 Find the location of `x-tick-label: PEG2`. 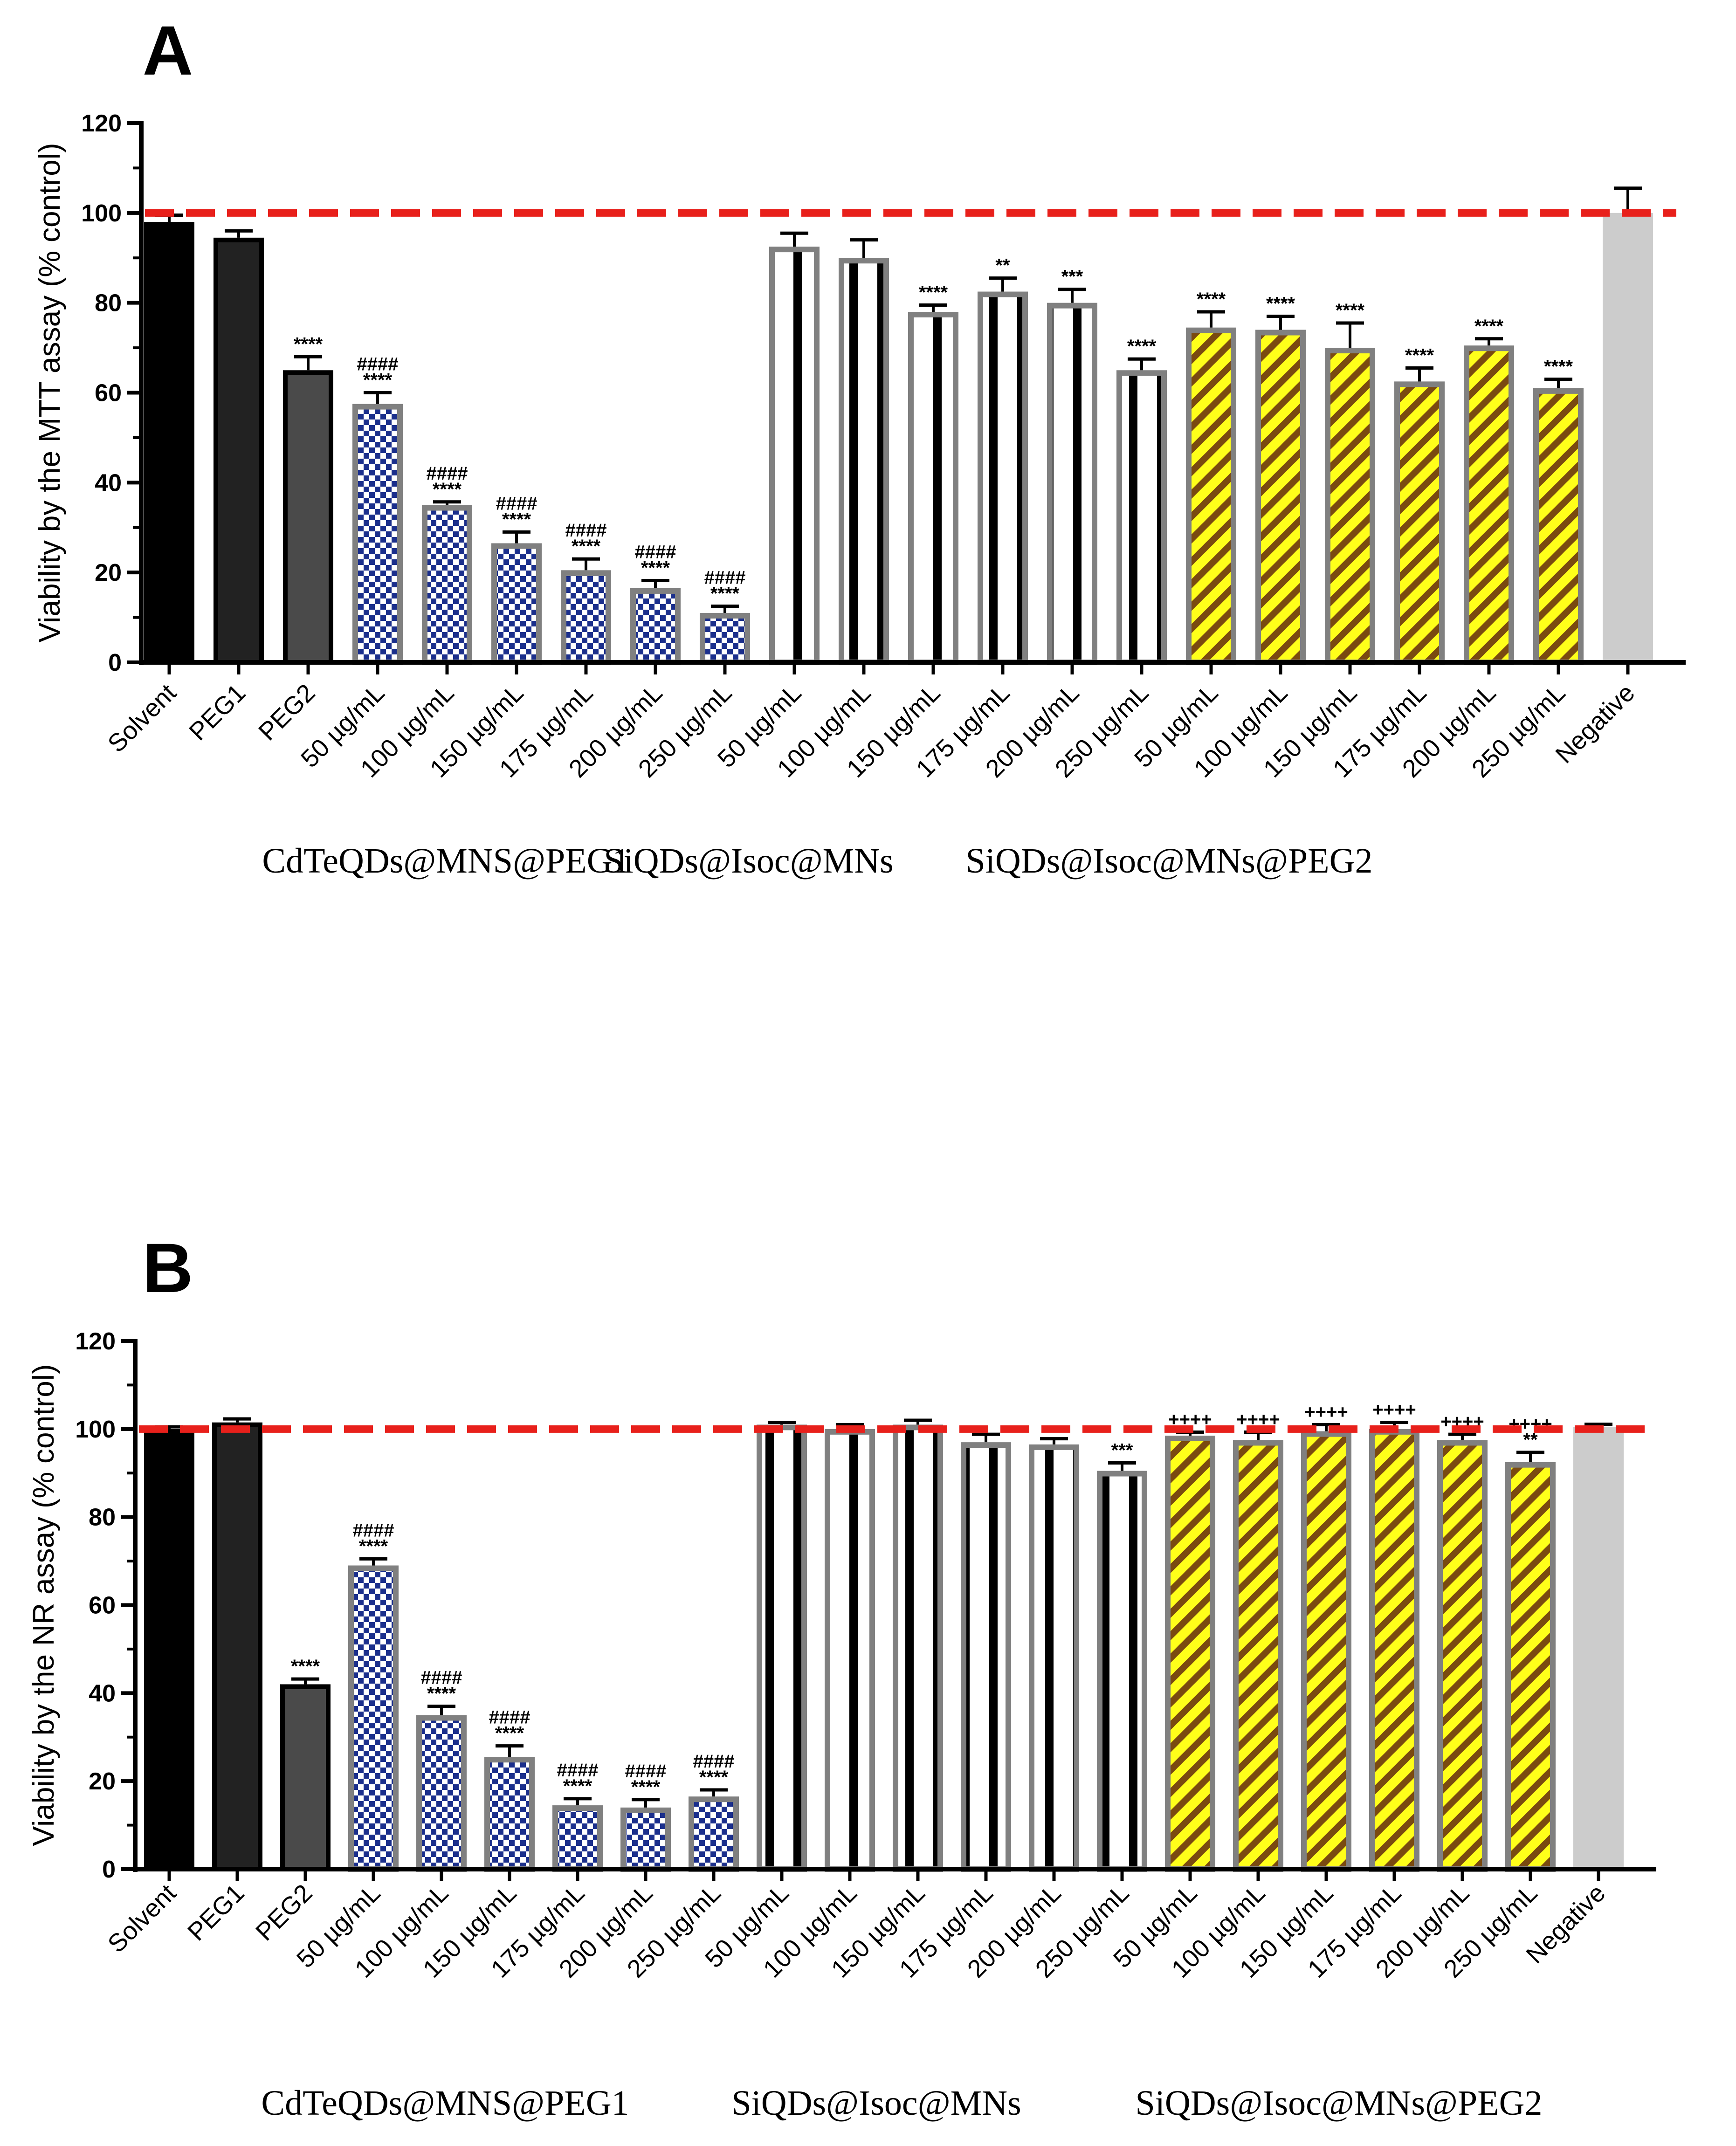

x-tick-label: PEG2 is located at coordinates (286, 712).